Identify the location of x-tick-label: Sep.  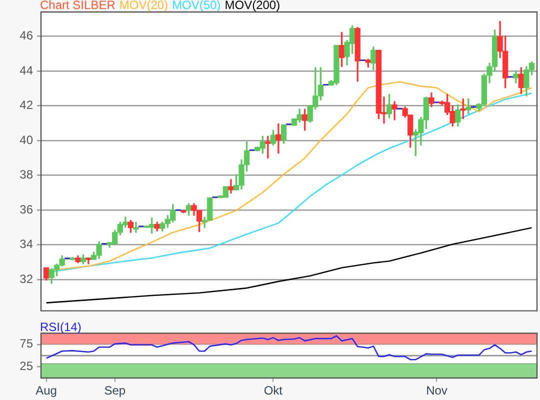
(115, 391).